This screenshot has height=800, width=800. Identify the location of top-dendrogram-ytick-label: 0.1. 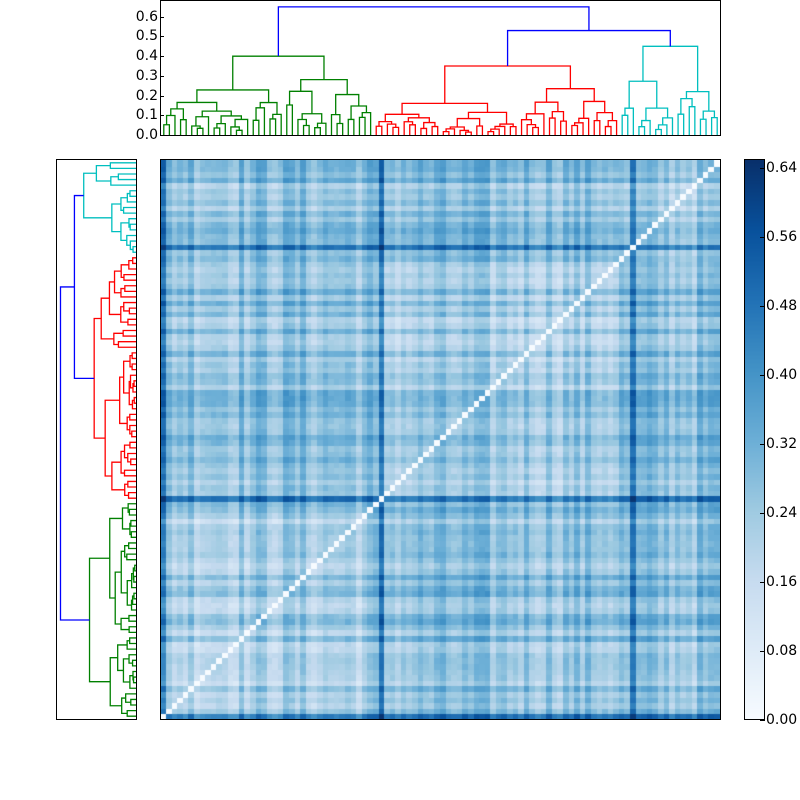
(146, 115).